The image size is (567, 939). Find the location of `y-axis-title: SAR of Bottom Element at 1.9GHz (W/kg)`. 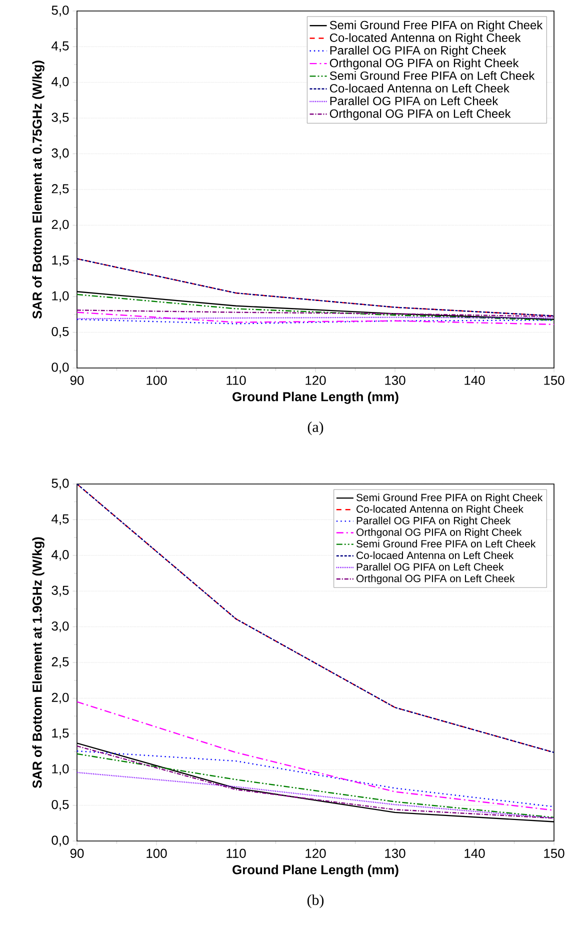

y-axis-title: SAR of Bottom Element at 1.9GHz (W/kg) is located at coordinates (38, 662).